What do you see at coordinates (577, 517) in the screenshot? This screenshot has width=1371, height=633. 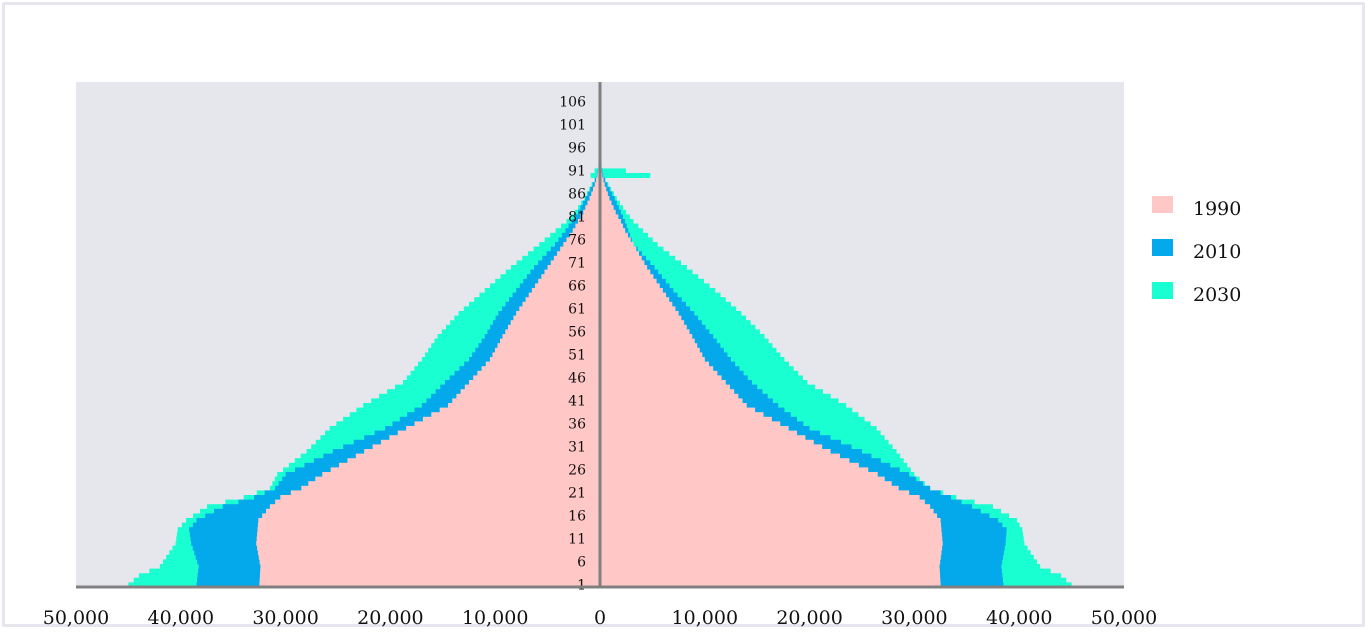 I see `age-label-16: 16` at bounding box center [577, 517].